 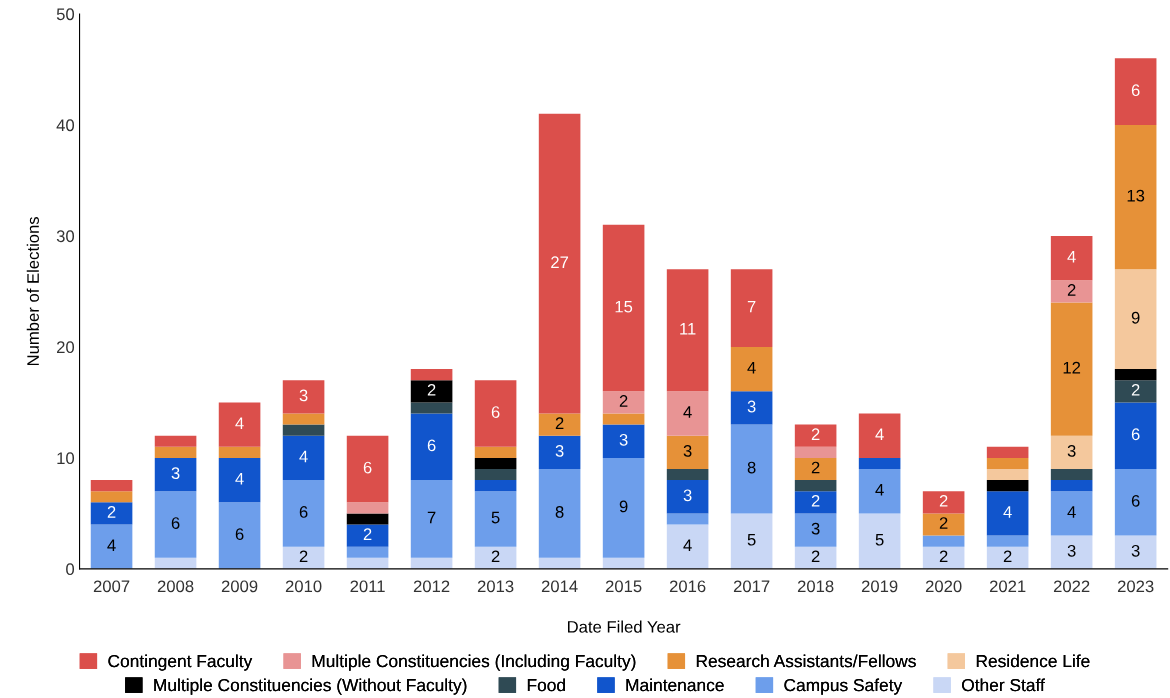 I want to click on x-tick-label: 2018, so click(x=815, y=586).